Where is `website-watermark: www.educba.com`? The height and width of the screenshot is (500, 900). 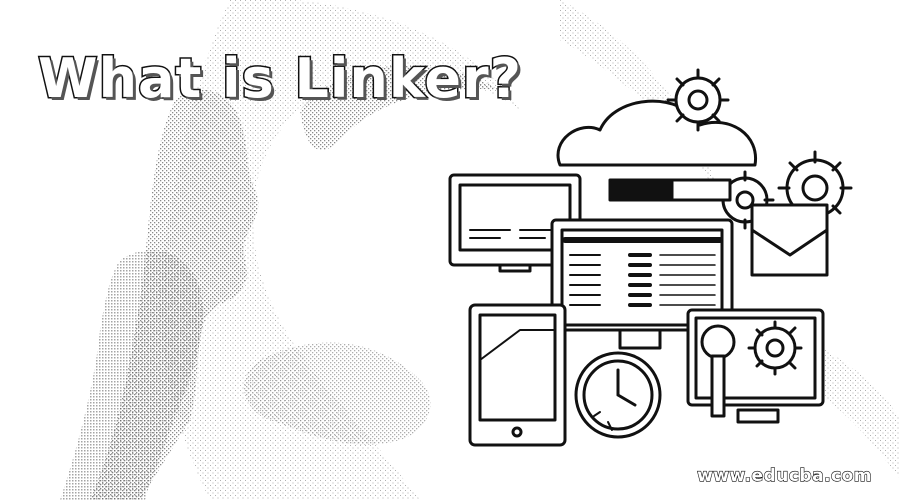 website-watermark: www.educba.com is located at coordinates (784, 475).